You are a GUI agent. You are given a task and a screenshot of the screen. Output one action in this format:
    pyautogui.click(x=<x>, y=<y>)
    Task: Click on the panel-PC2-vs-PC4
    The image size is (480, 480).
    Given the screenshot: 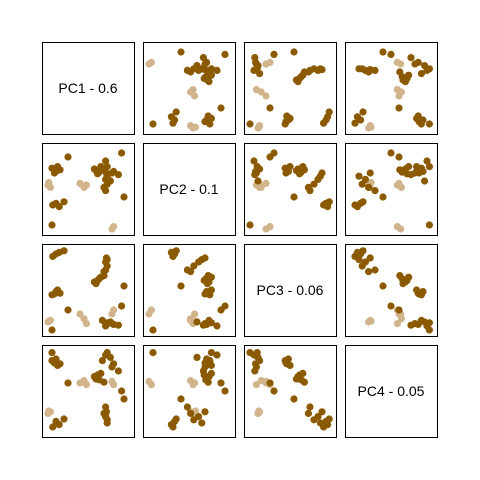 What is the action you would take?
    pyautogui.click(x=392, y=190)
    